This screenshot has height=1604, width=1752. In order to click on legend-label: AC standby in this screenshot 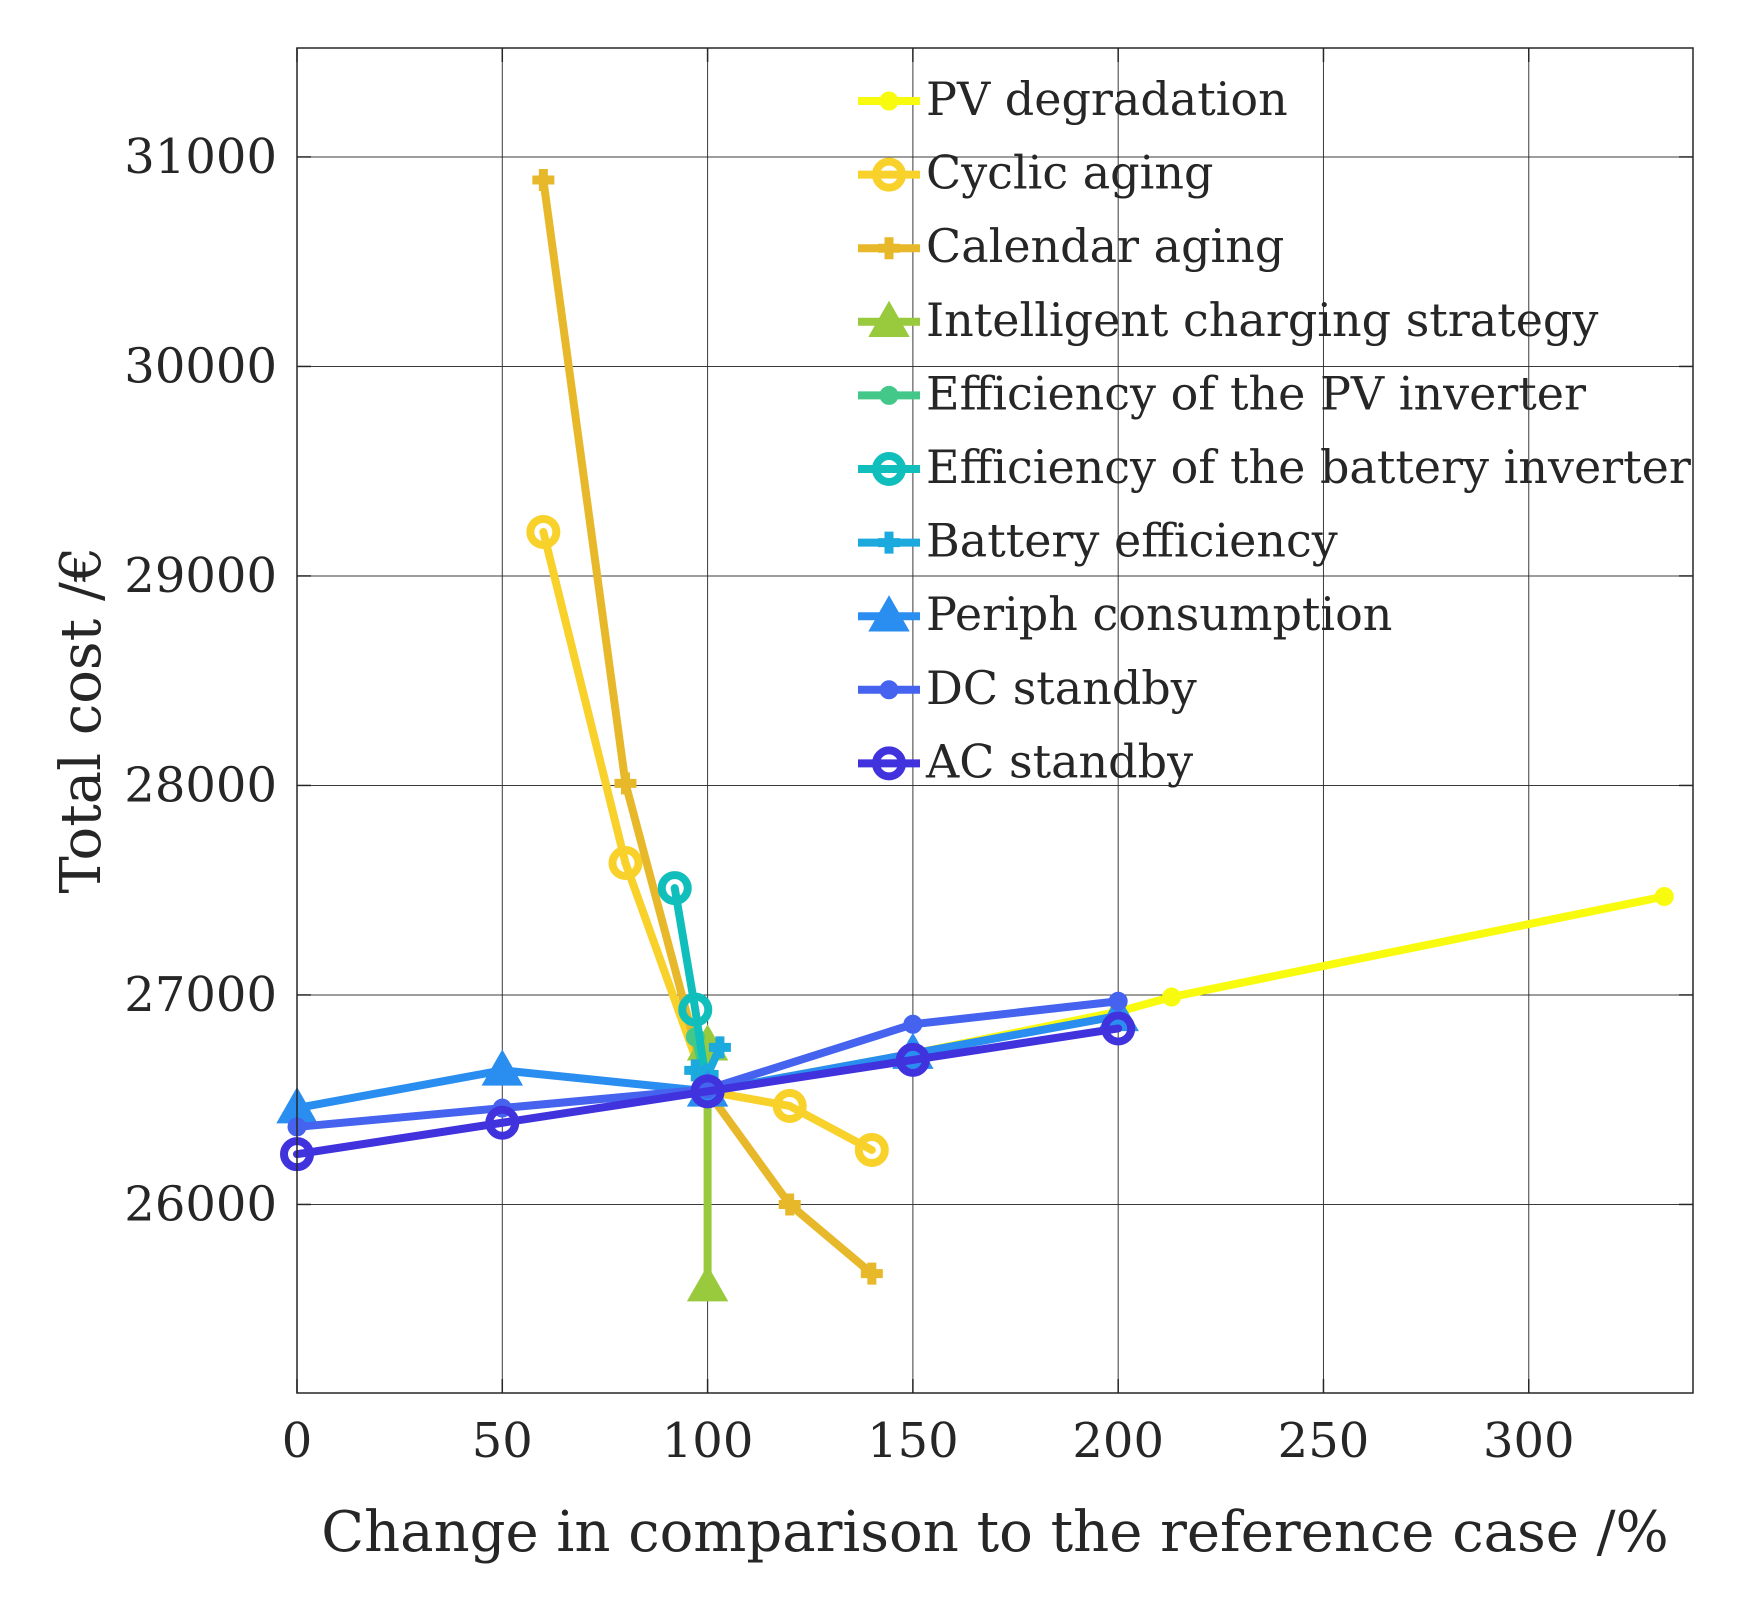, I will do `click(1059, 761)`.